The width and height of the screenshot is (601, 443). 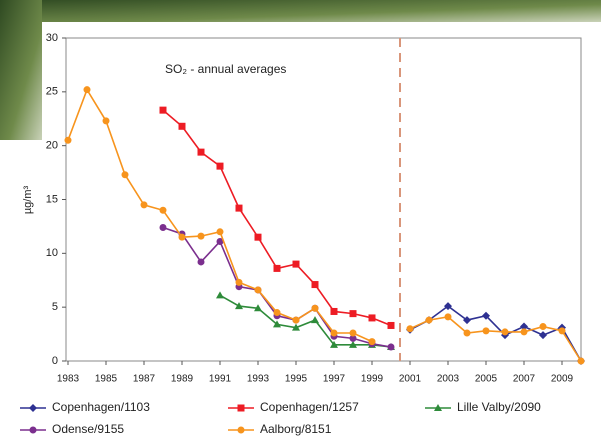 I want to click on x-tick-label: 2007, so click(x=524, y=379).